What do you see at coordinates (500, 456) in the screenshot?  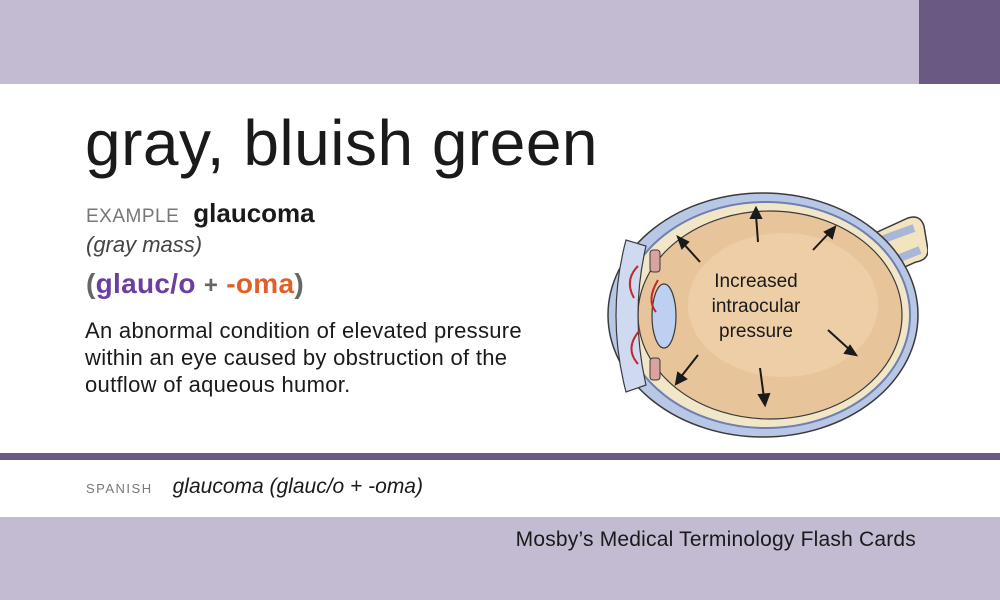 I see `divider-bar` at bounding box center [500, 456].